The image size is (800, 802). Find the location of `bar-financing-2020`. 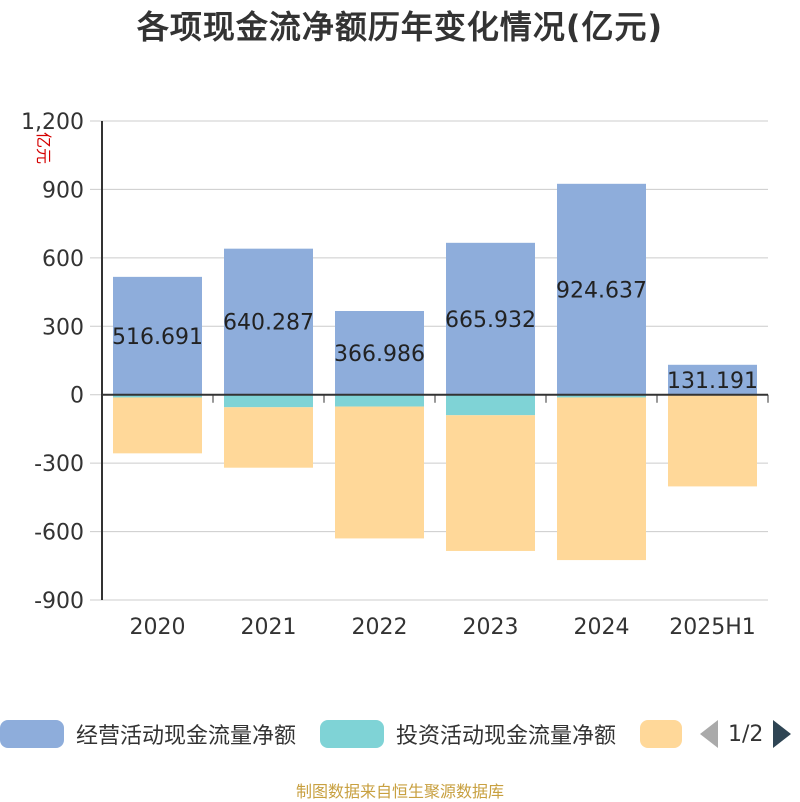

bar-financing-2020 is located at coordinates (157, 425).